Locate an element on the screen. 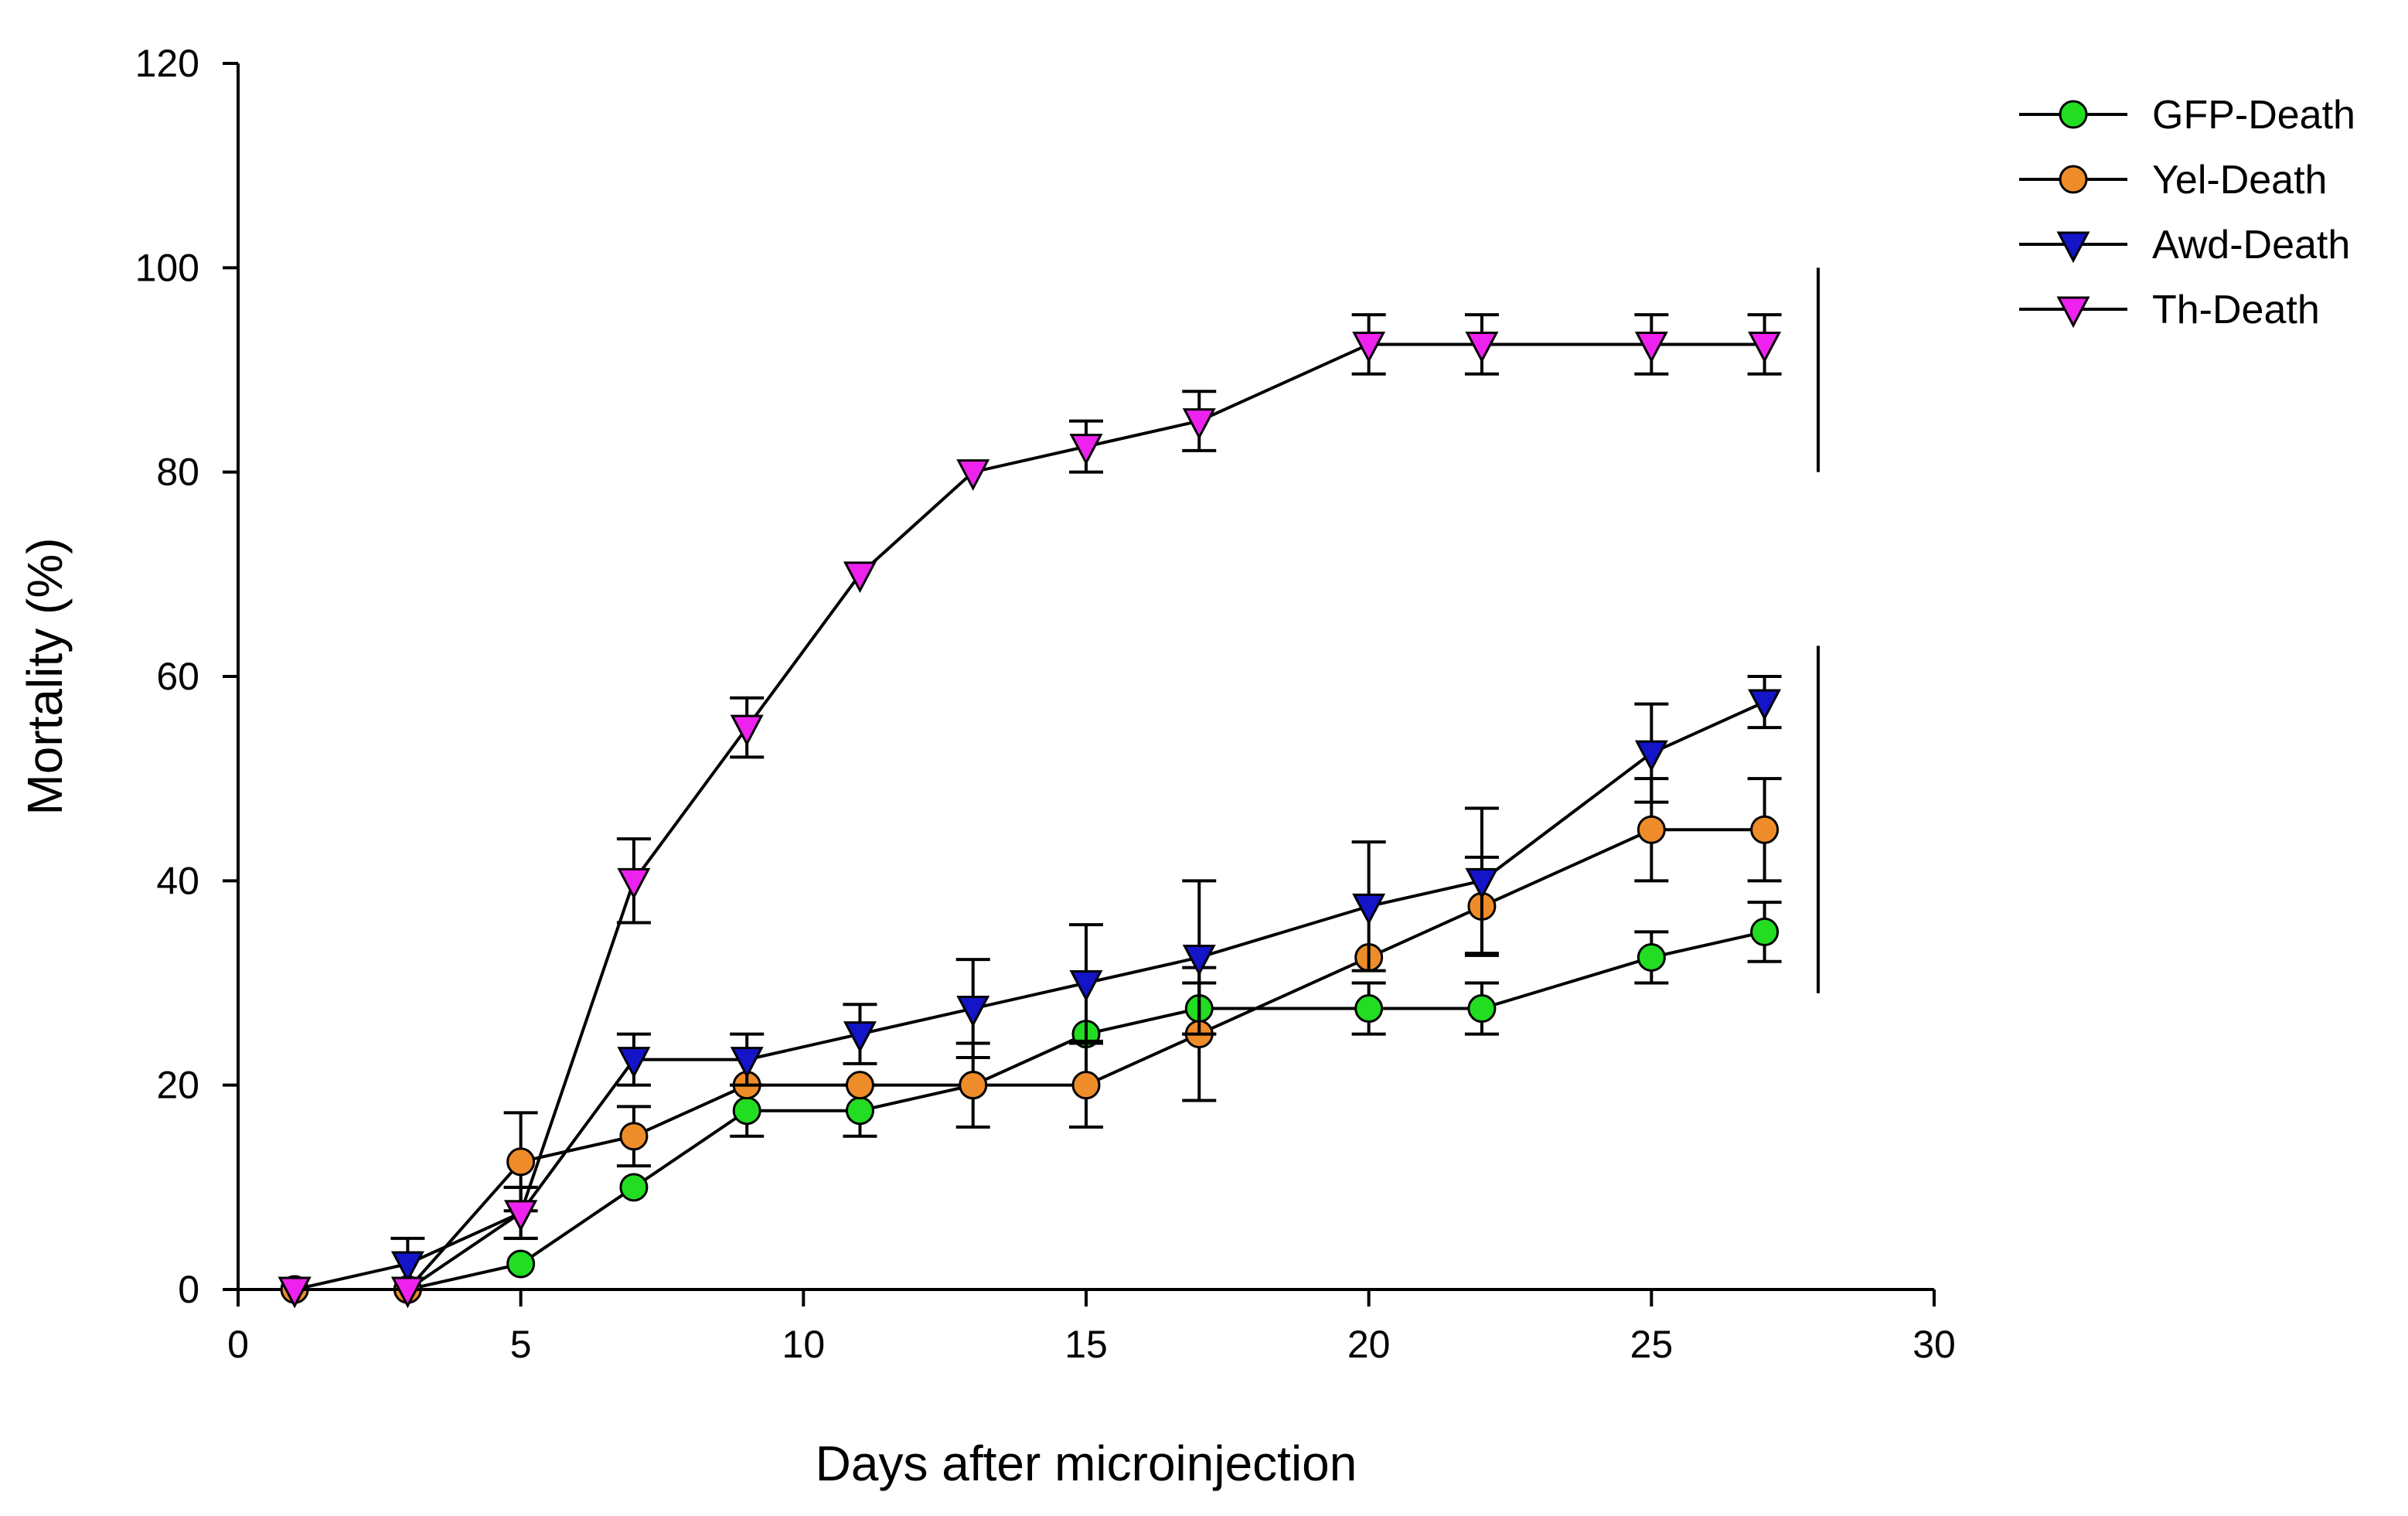 The width and height of the screenshot is (2408, 1516). legend-item-th-death: Th-Death is located at coordinates (2169, 310).